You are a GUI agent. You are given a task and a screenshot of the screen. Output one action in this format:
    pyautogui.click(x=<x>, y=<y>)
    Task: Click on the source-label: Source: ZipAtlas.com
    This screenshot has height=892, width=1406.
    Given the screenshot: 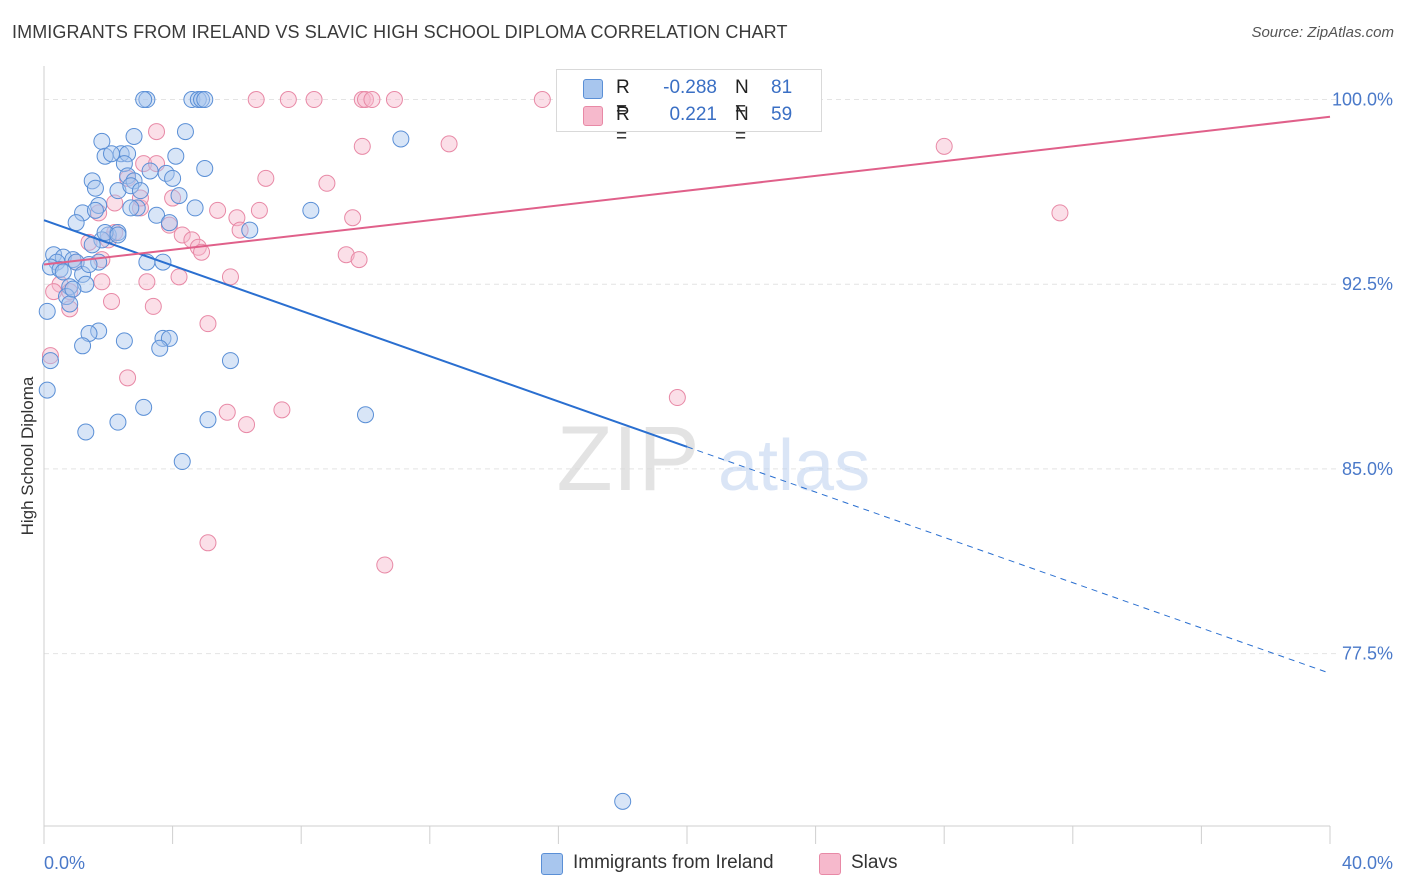 What is the action you would take?
    pyautogui.click(x=1322, y=32)
    